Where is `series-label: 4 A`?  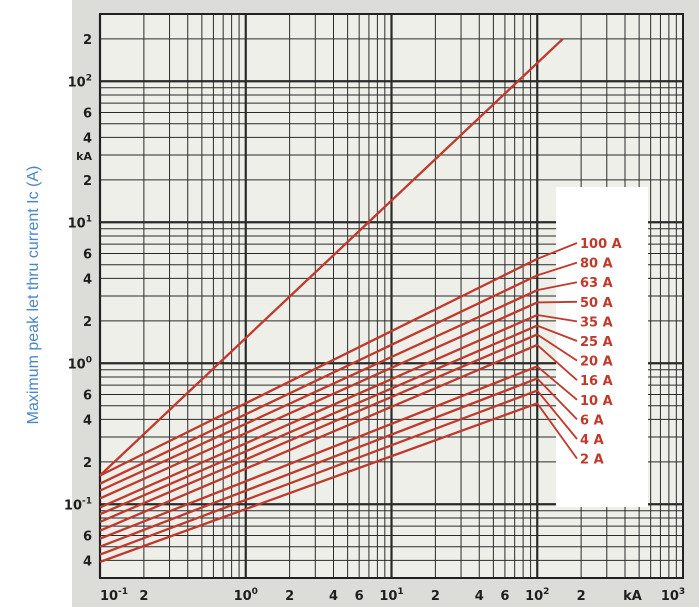 series-label: 4 A is located at coordinates (592, 440).